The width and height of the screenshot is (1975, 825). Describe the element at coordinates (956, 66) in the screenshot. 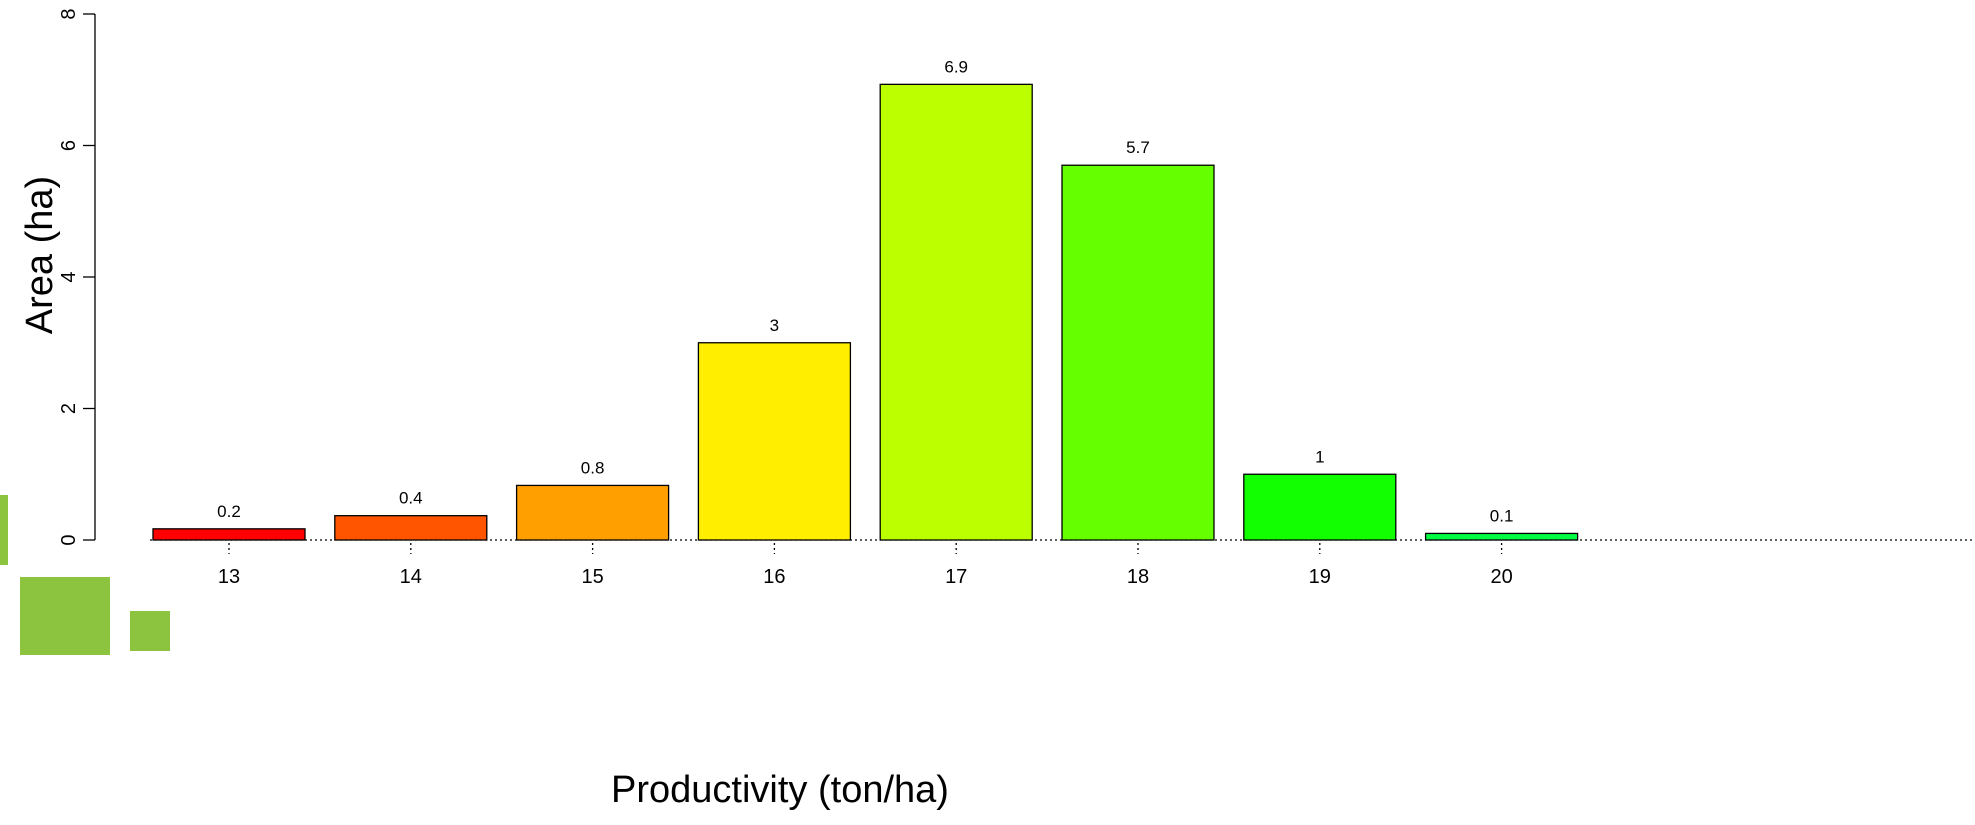

I see `data-label-17: 6.9` at that location.